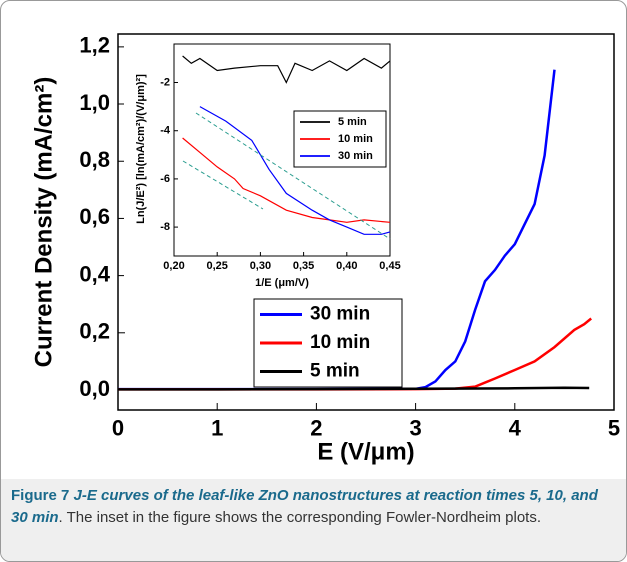 This screenshot has width=627, height=562. I want to click on plot-frame, so click(282, 150).